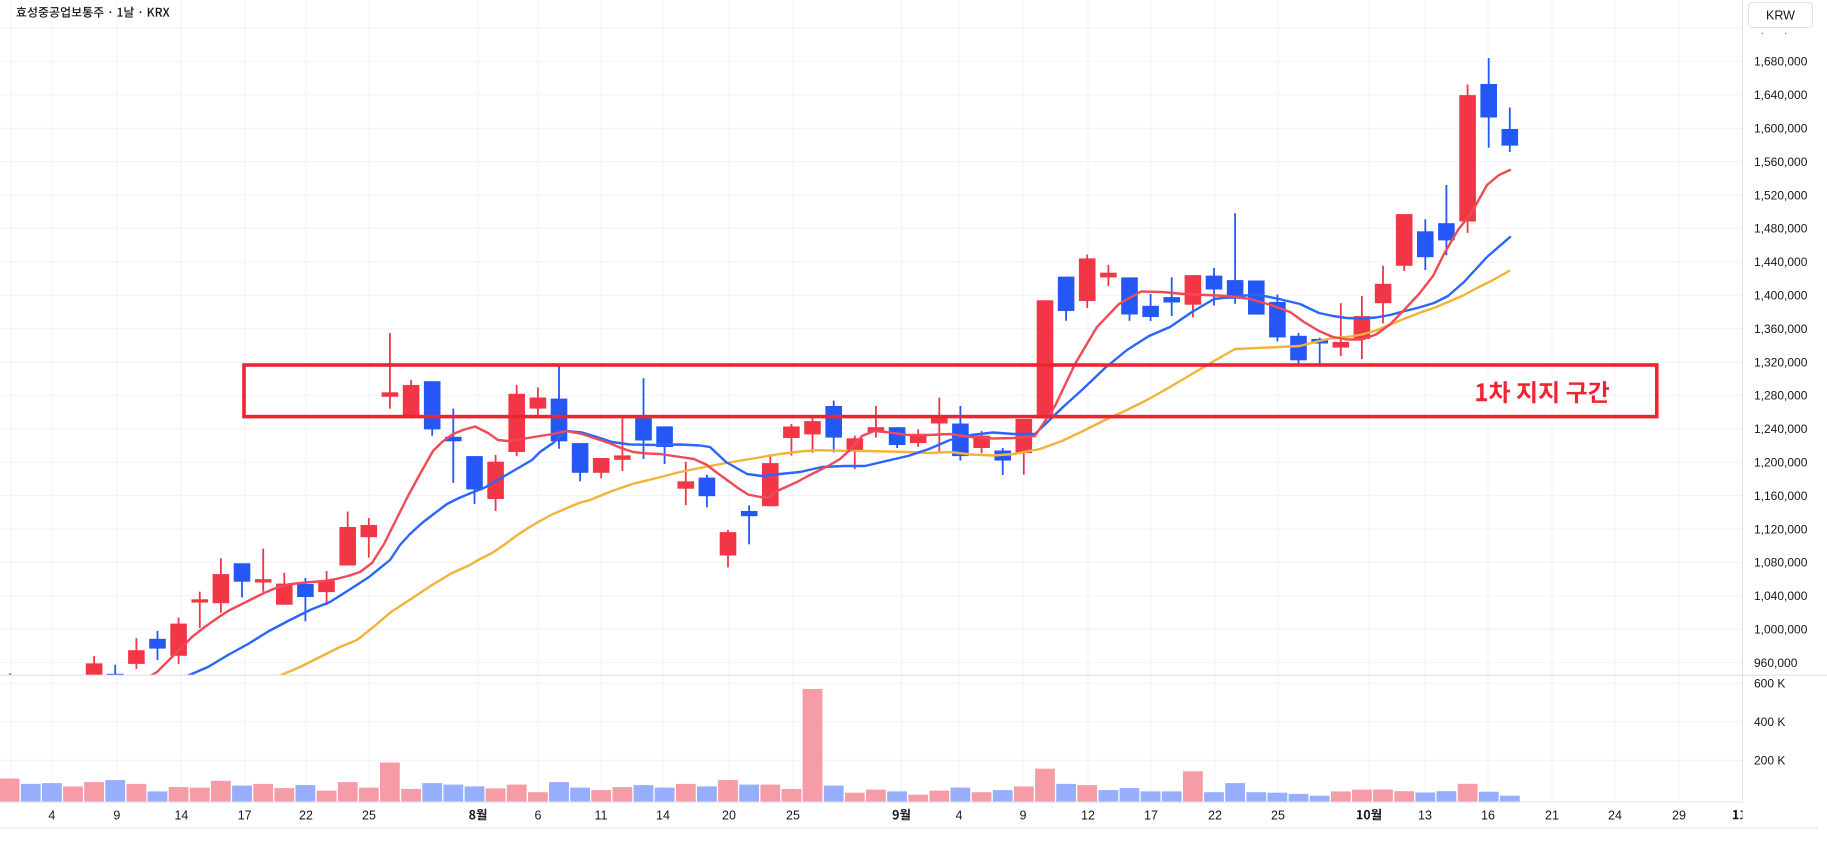 Image resolution: width=1827 pixels, height=841 pixels. I want to click on svg-text: 21, so click(1552, 815).